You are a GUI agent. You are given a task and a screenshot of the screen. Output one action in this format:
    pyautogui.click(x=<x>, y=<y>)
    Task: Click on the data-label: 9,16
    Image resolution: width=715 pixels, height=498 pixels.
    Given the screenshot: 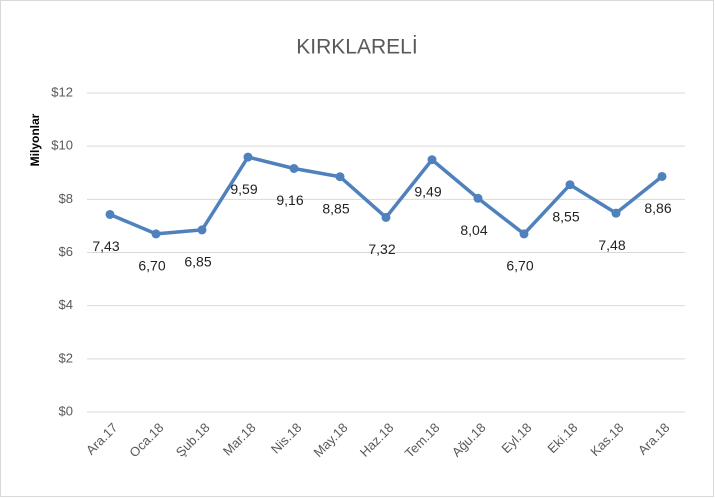 What is the action you would take?
    pyautogui.click(x=289, y=200)
    